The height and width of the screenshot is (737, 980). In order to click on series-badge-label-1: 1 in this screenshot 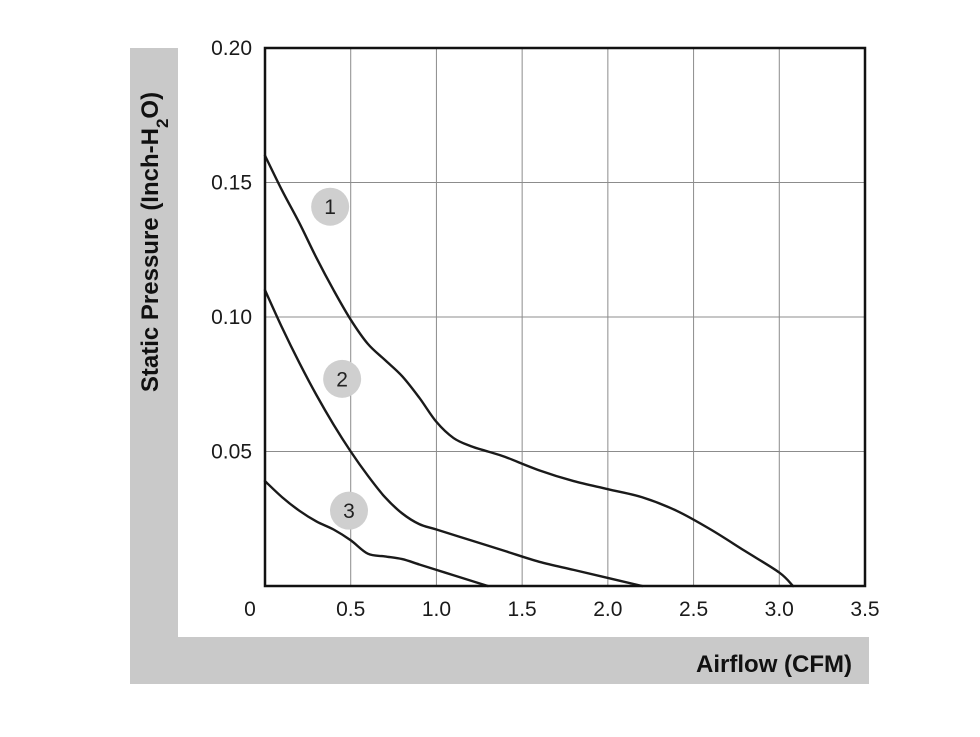, I will do `click(330, 207)`.